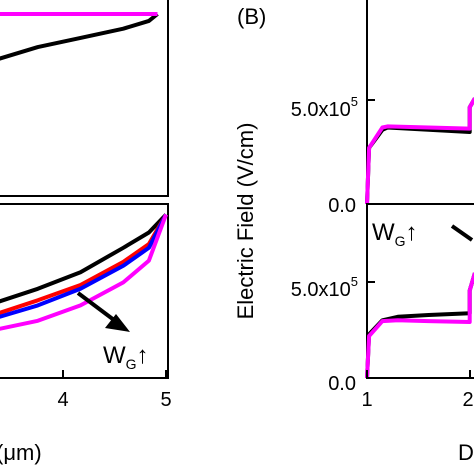  I want to click on y-tick-label-top-0: 0.0, so click(342, 206).